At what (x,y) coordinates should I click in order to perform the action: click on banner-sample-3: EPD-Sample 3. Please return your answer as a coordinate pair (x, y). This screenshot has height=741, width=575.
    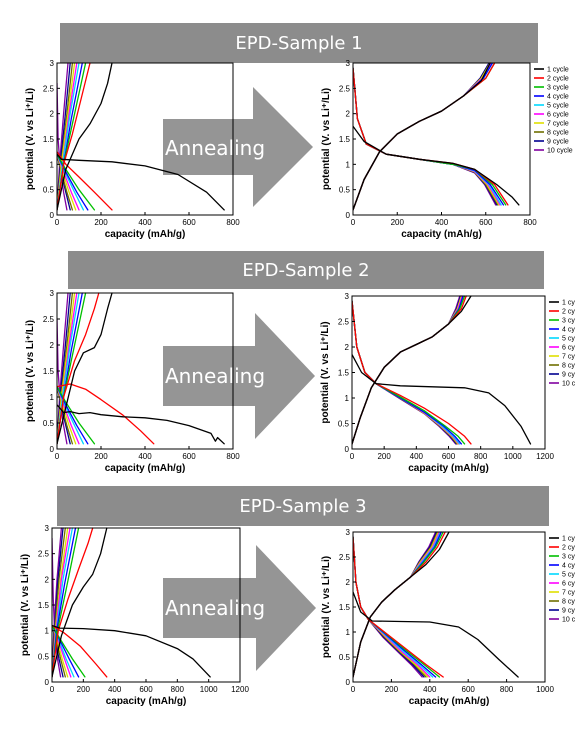
    Looking at the image, I should click on (303, 506).